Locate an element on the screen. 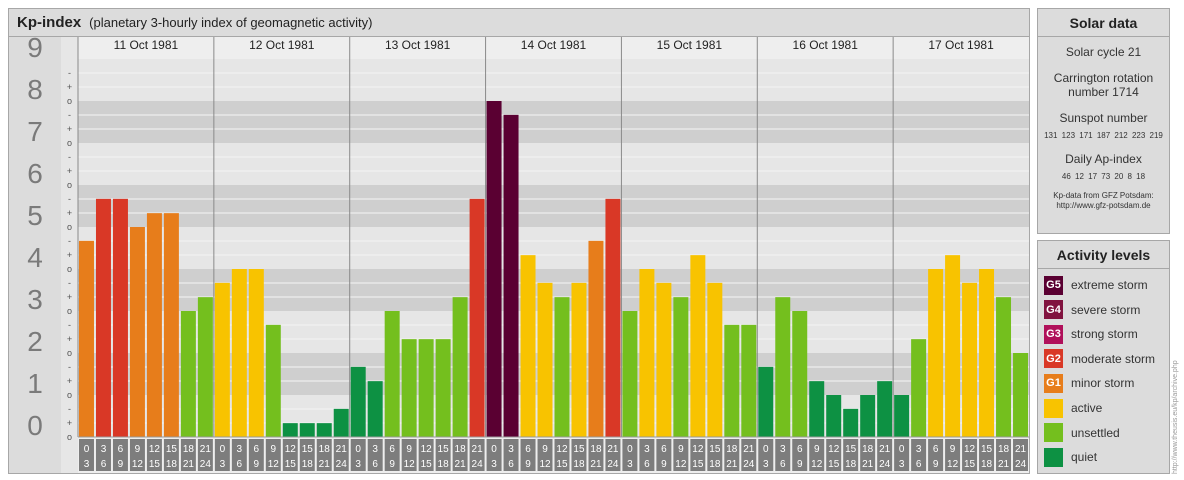 Image resolution: width=1184 pixels, height=480 pixels. y-tick-label: 5 is located at coordinates (35, 215).